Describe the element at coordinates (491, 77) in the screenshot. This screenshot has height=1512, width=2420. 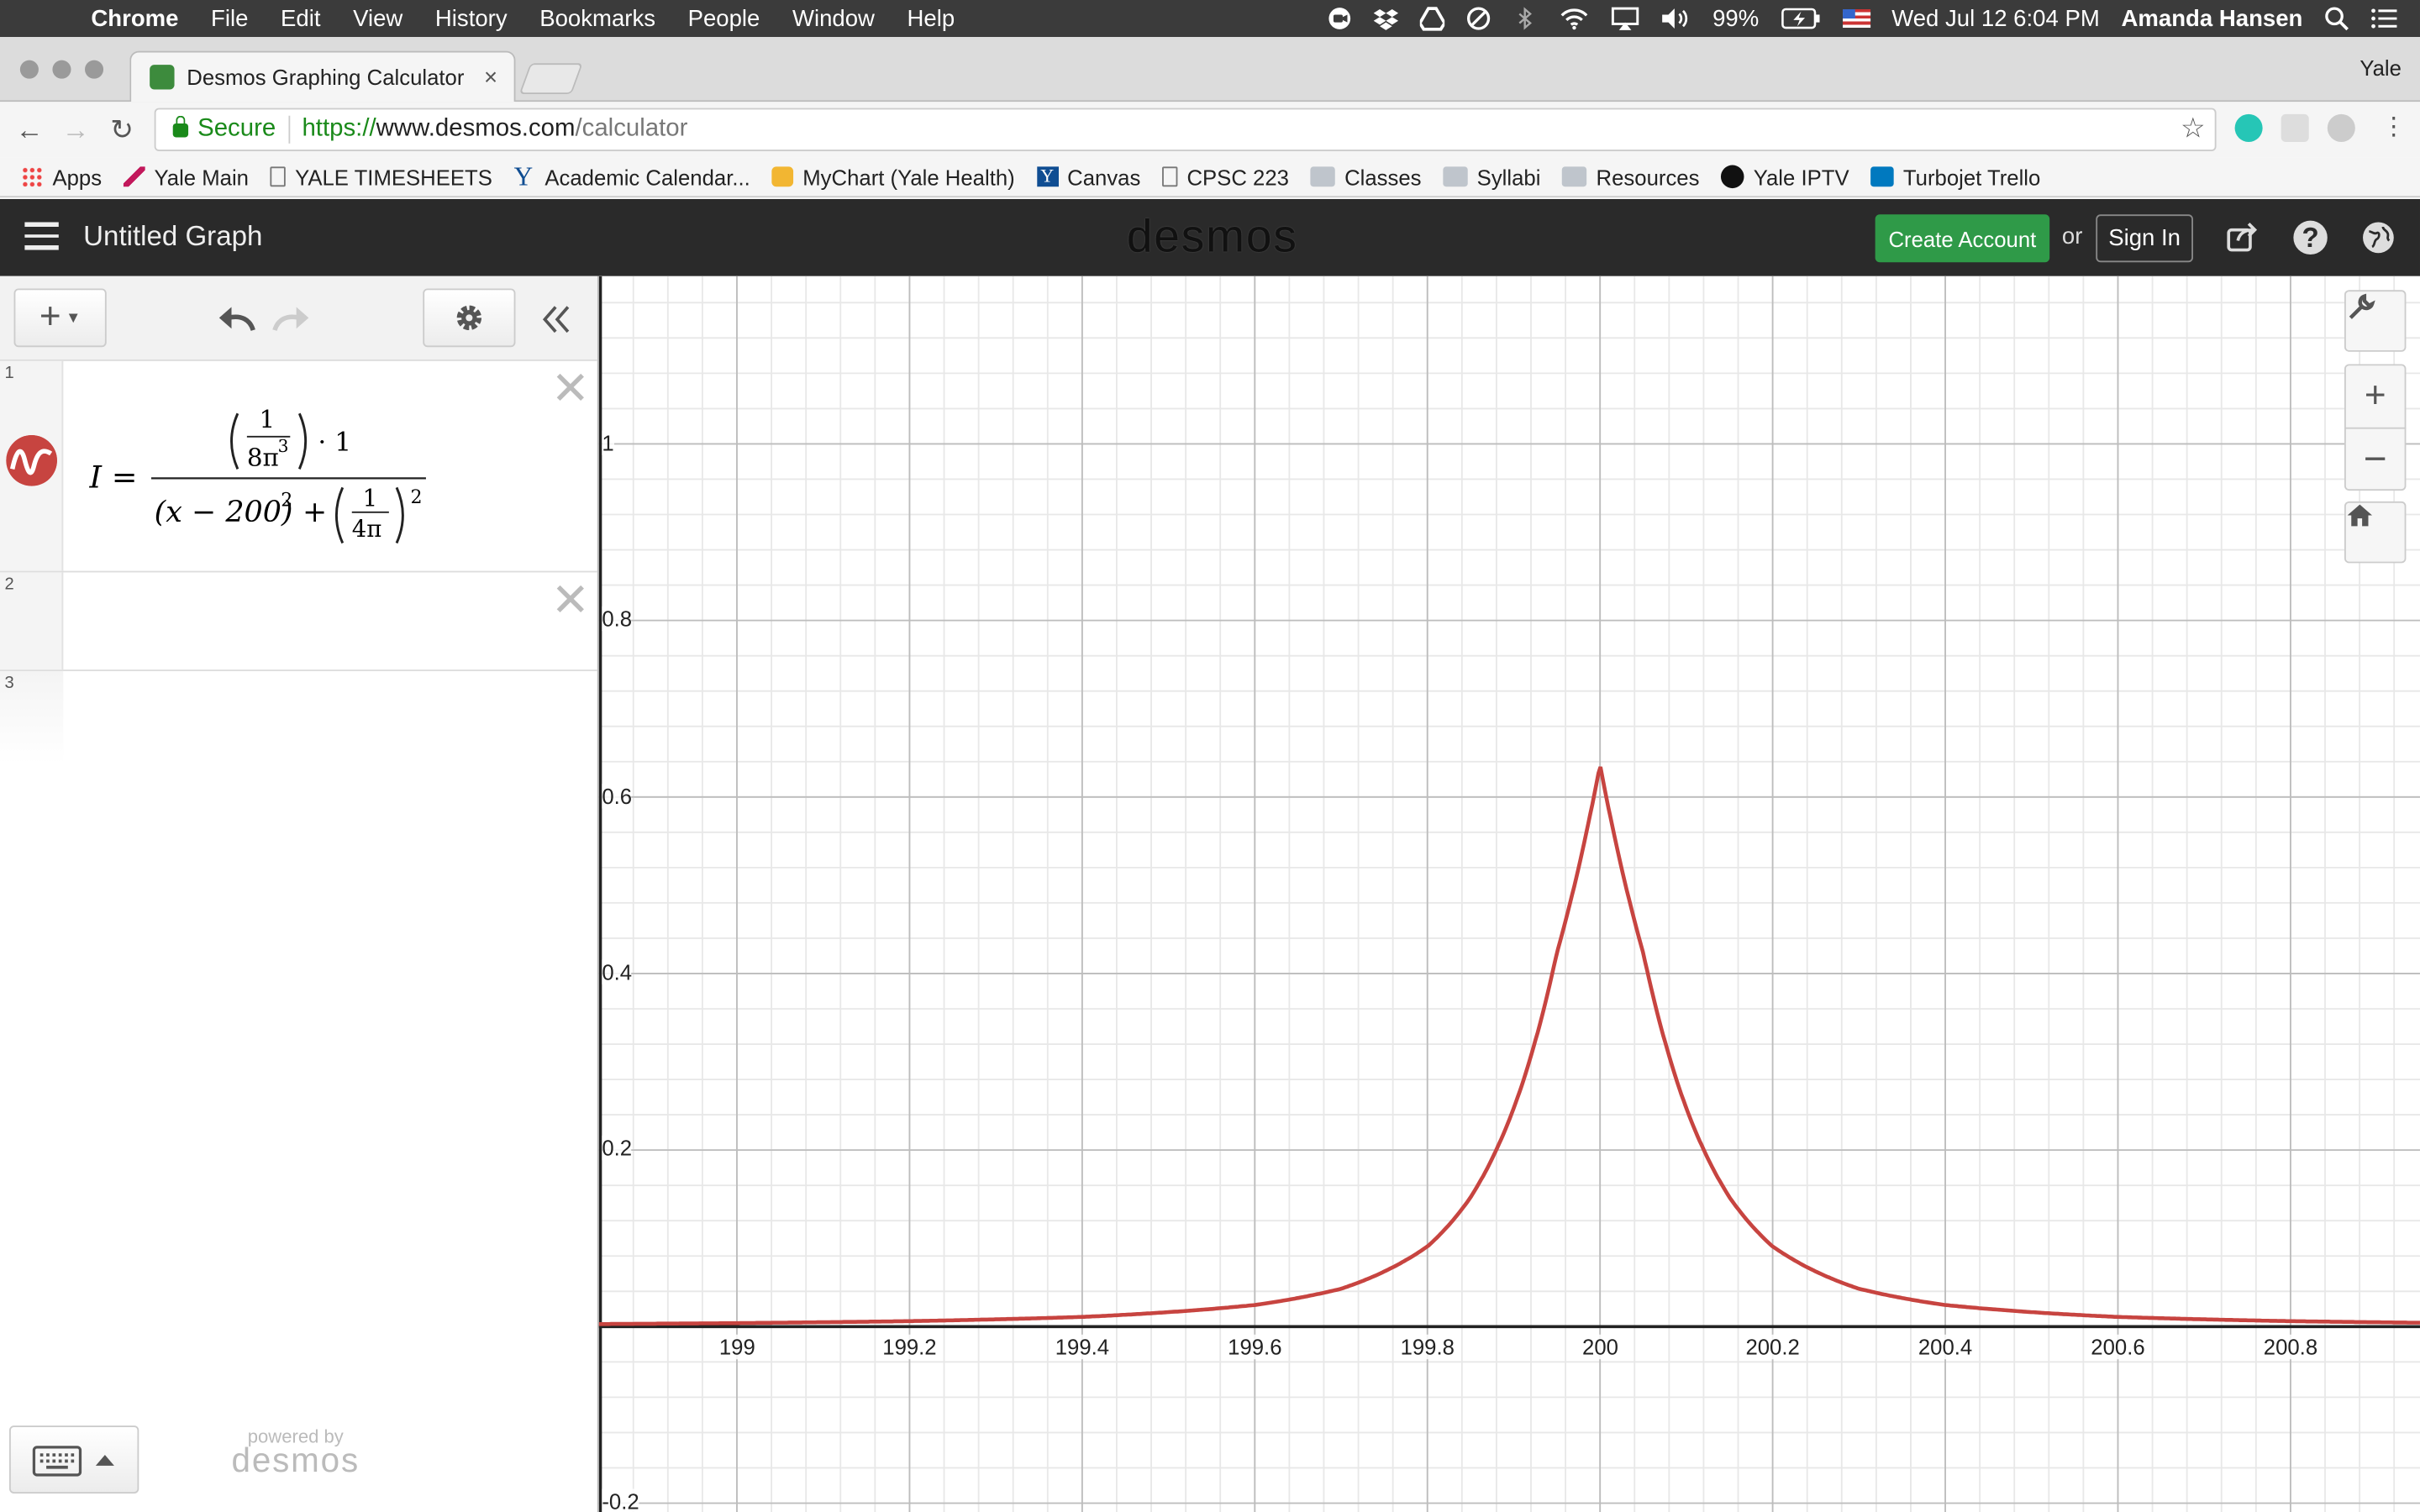
I see `tab-close-icon: ×` at that location.